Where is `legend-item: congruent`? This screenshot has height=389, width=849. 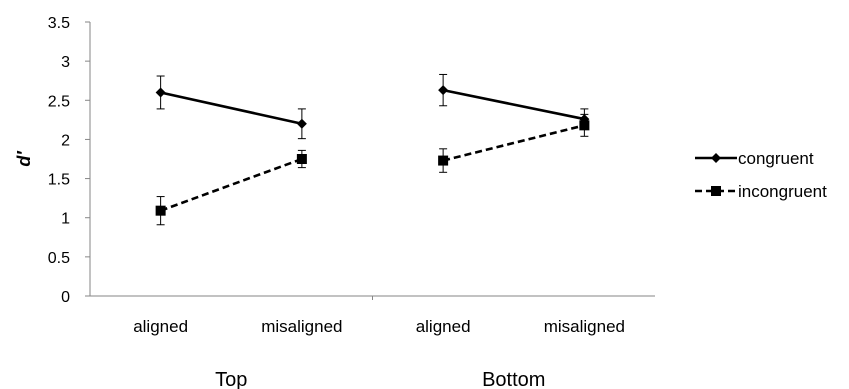 legend-item: congruent is located at coordinates (754, 158).